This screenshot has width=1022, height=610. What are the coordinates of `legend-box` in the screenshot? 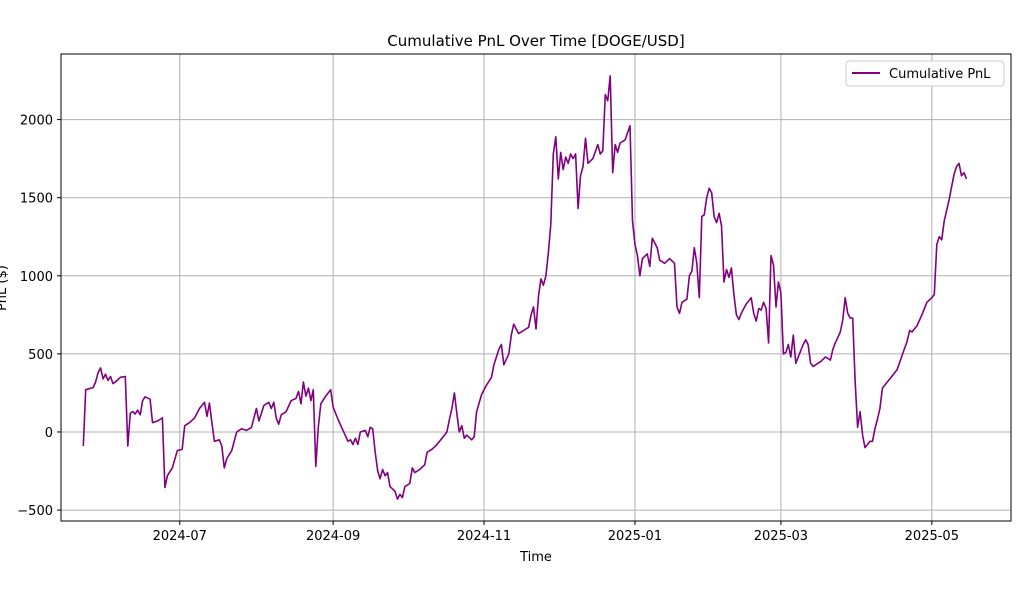 It's located at (925, 73).